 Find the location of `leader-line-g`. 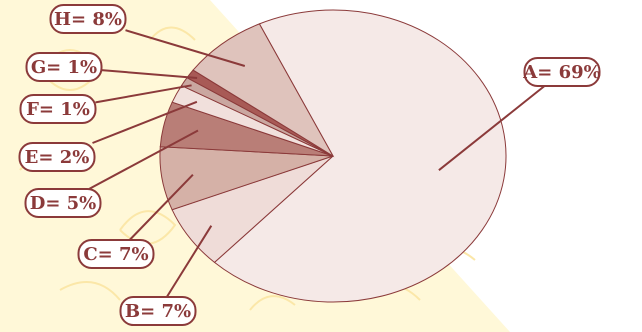

leader-line-g is located at coordinates (149, 74).